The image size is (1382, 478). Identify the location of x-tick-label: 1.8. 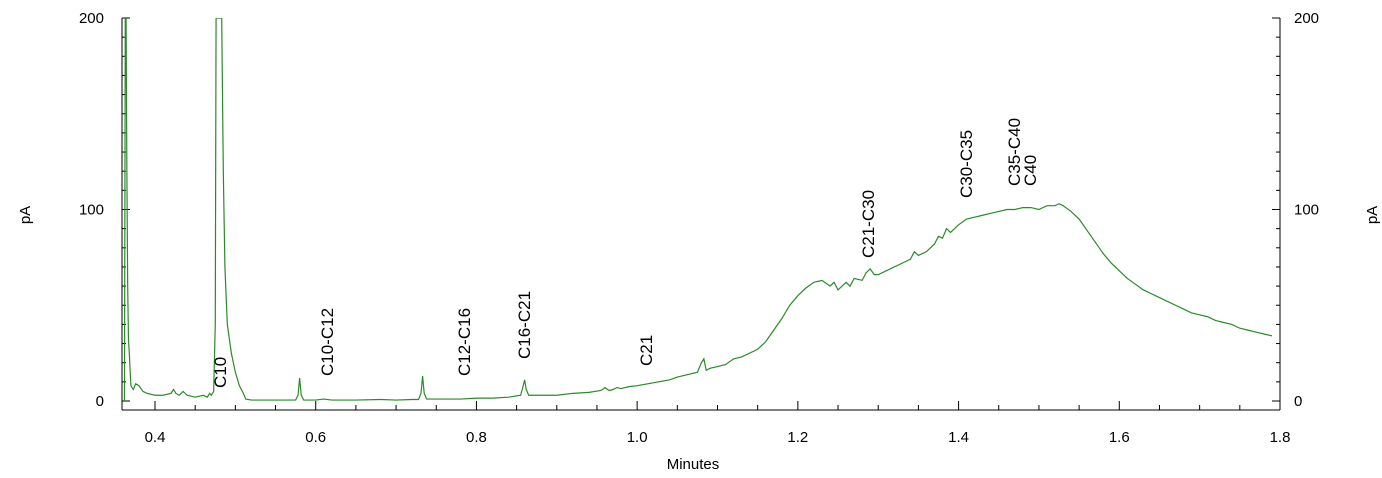
(1280, 437).